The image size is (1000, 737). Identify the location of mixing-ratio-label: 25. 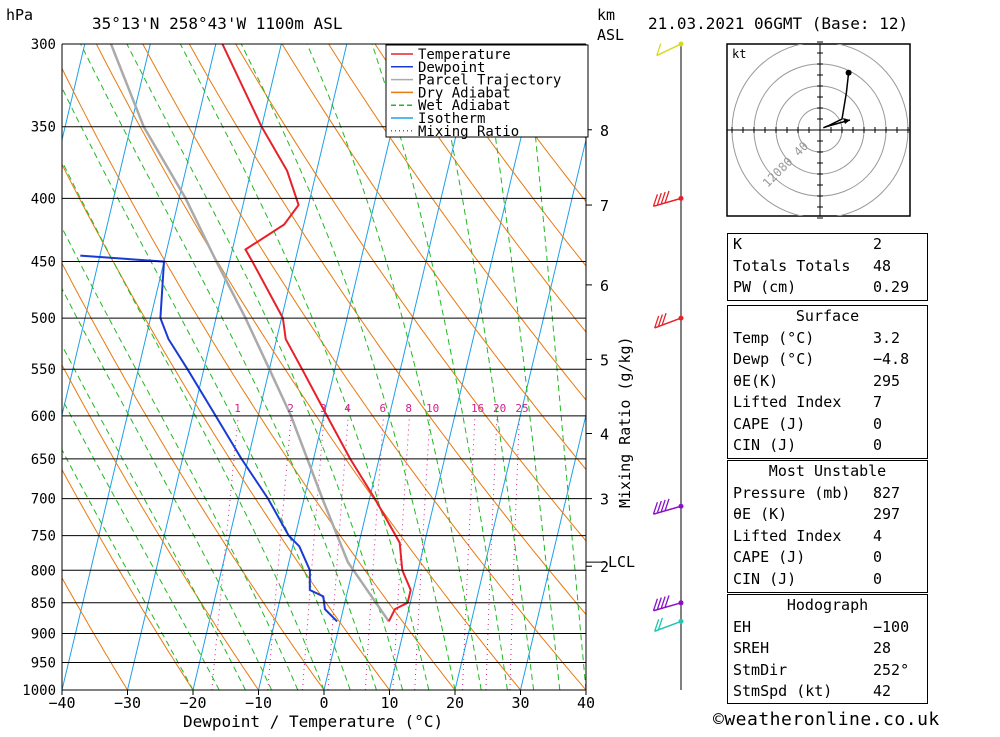
(521, 408).